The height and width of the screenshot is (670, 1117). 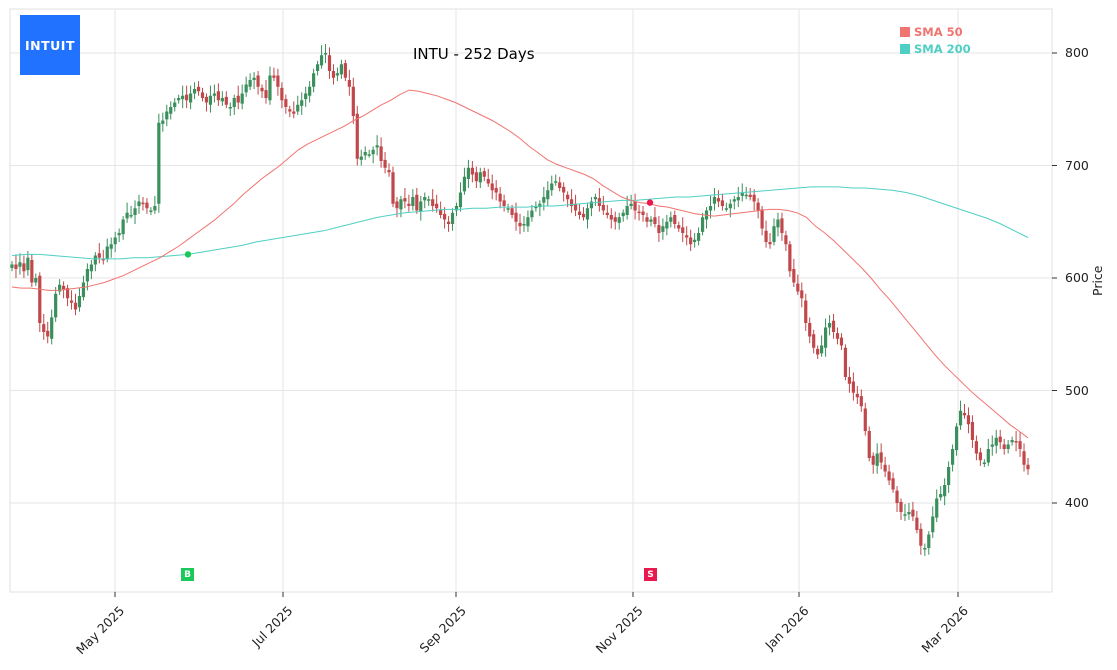 I want to click on legend: SMA 50 SMA 200, so click(x=935, y=40).